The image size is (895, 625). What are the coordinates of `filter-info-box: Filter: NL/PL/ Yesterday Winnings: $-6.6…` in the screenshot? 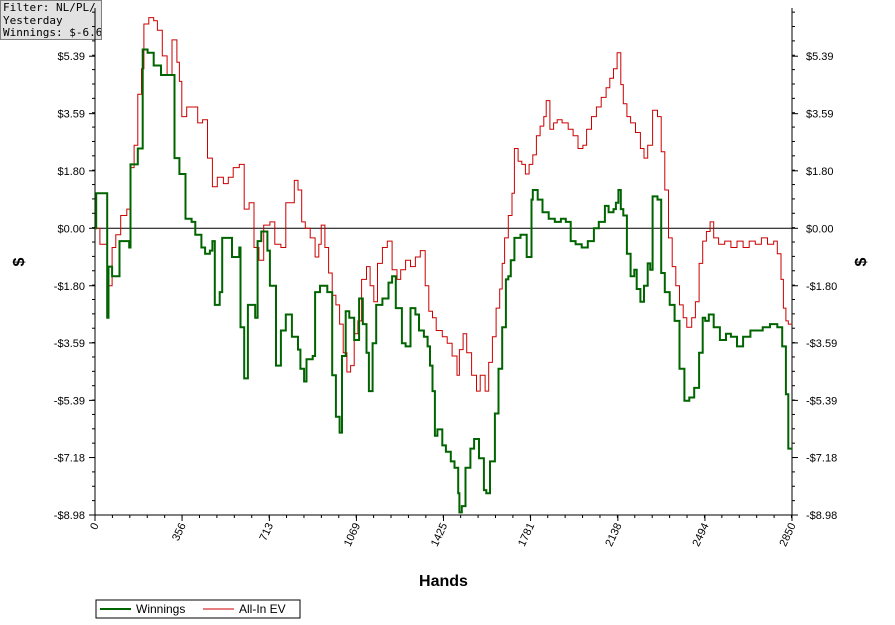 It's located at (51, 20).